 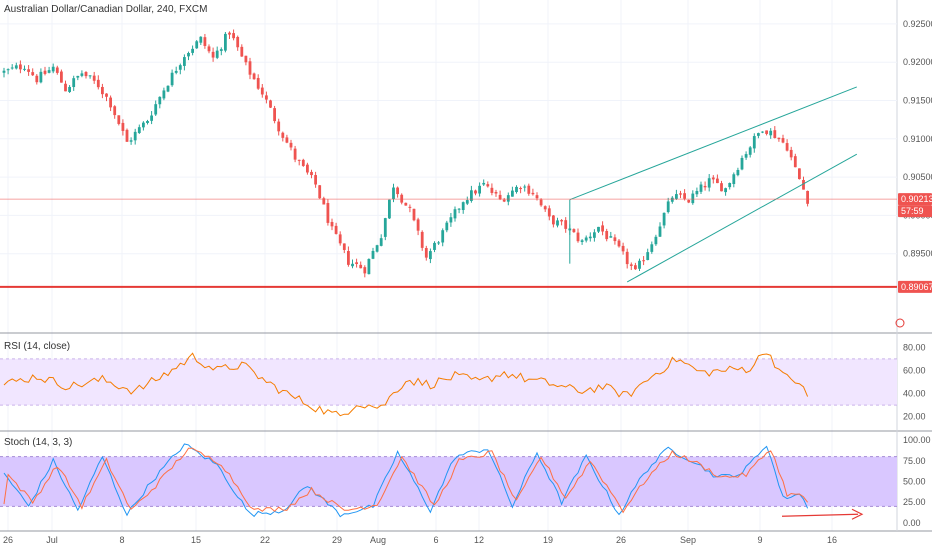 I want to click on time-tick-label: 6, so click(x=435, y=540).